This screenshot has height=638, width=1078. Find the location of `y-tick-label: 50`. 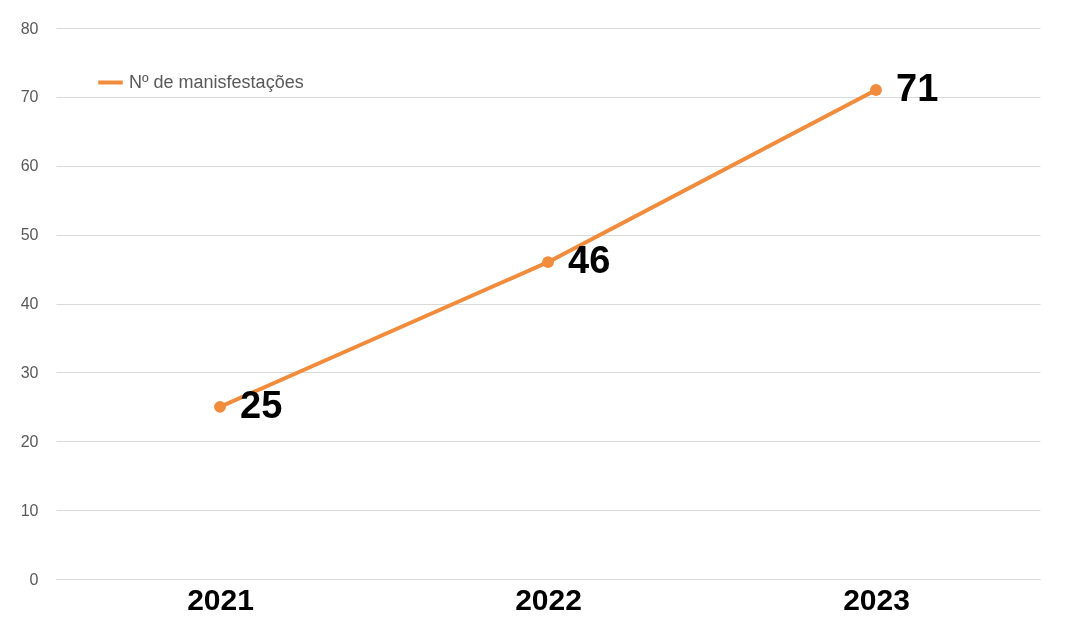

y-tick-label: 50 is located at coordinates (29, 235).